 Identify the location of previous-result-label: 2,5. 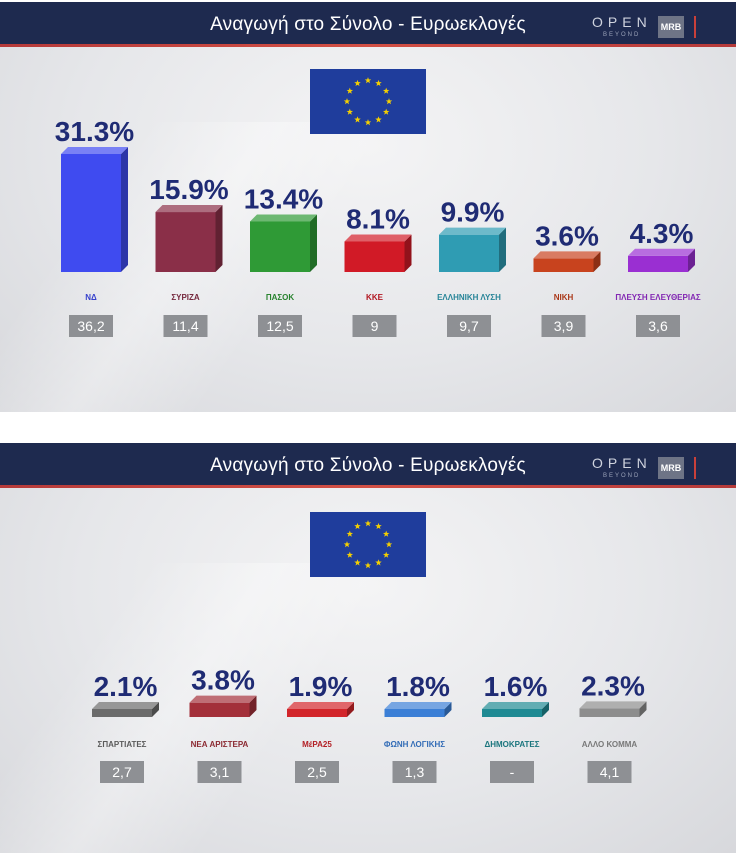
(317, 772).